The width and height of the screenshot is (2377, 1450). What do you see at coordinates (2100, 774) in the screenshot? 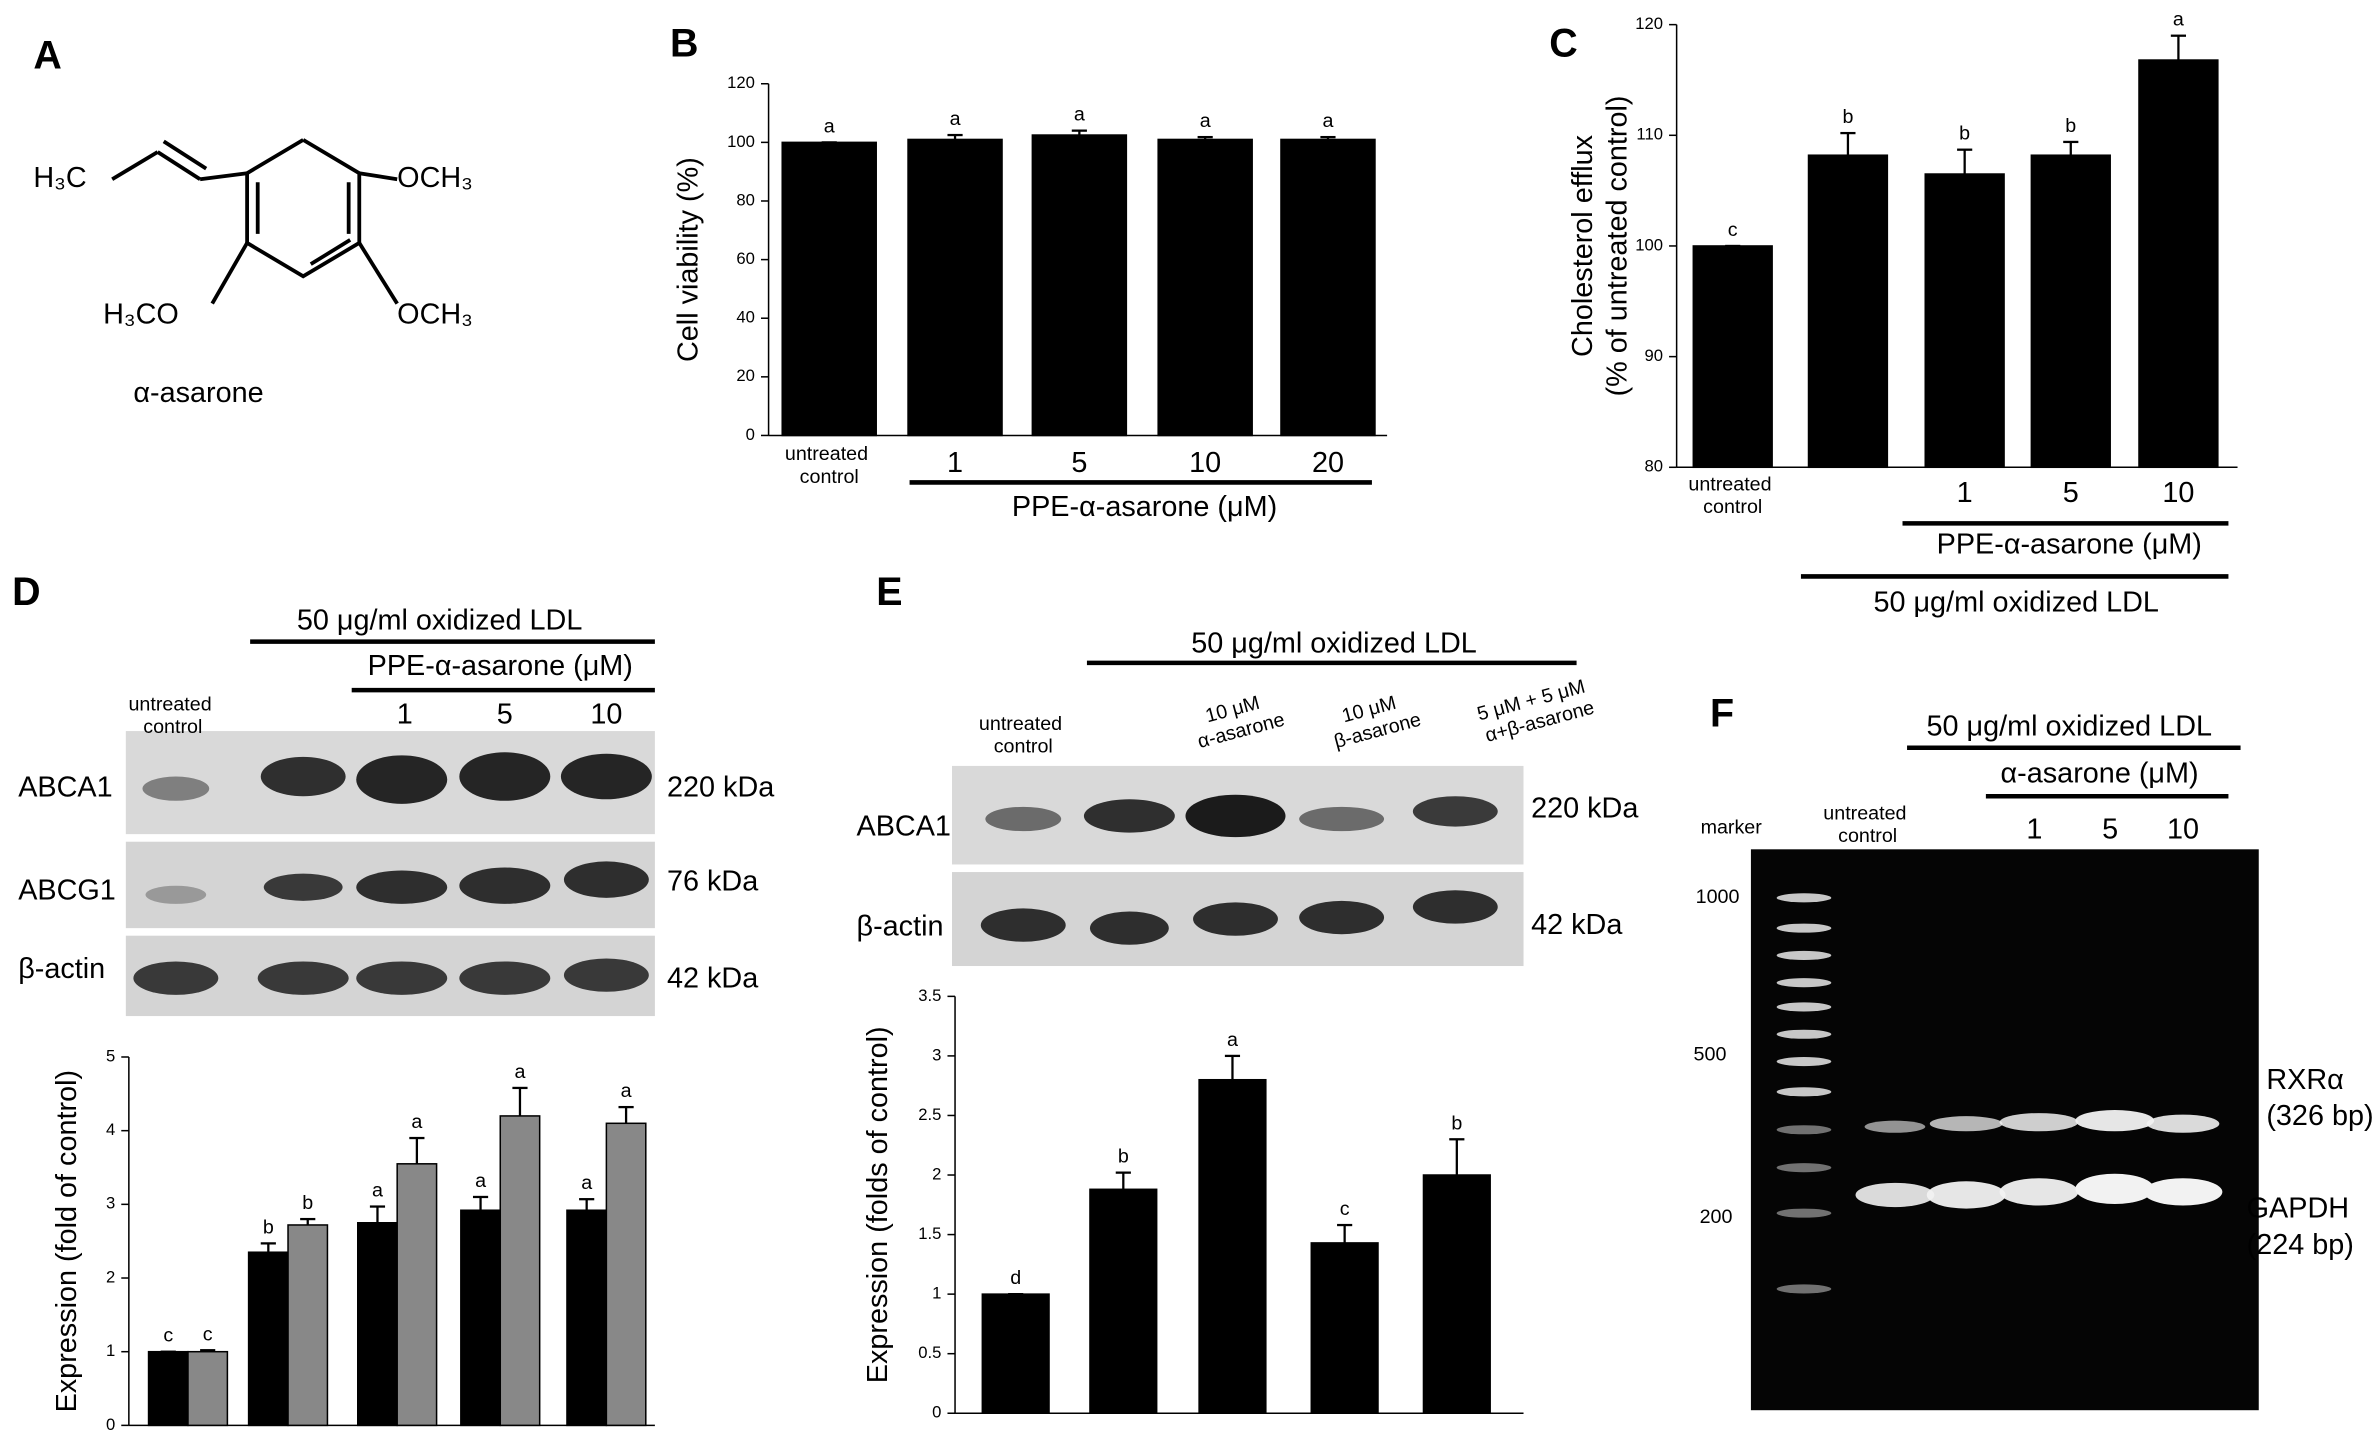
I see `drug-label: α-asarone (μM)` at bounding box center [2100, 774].